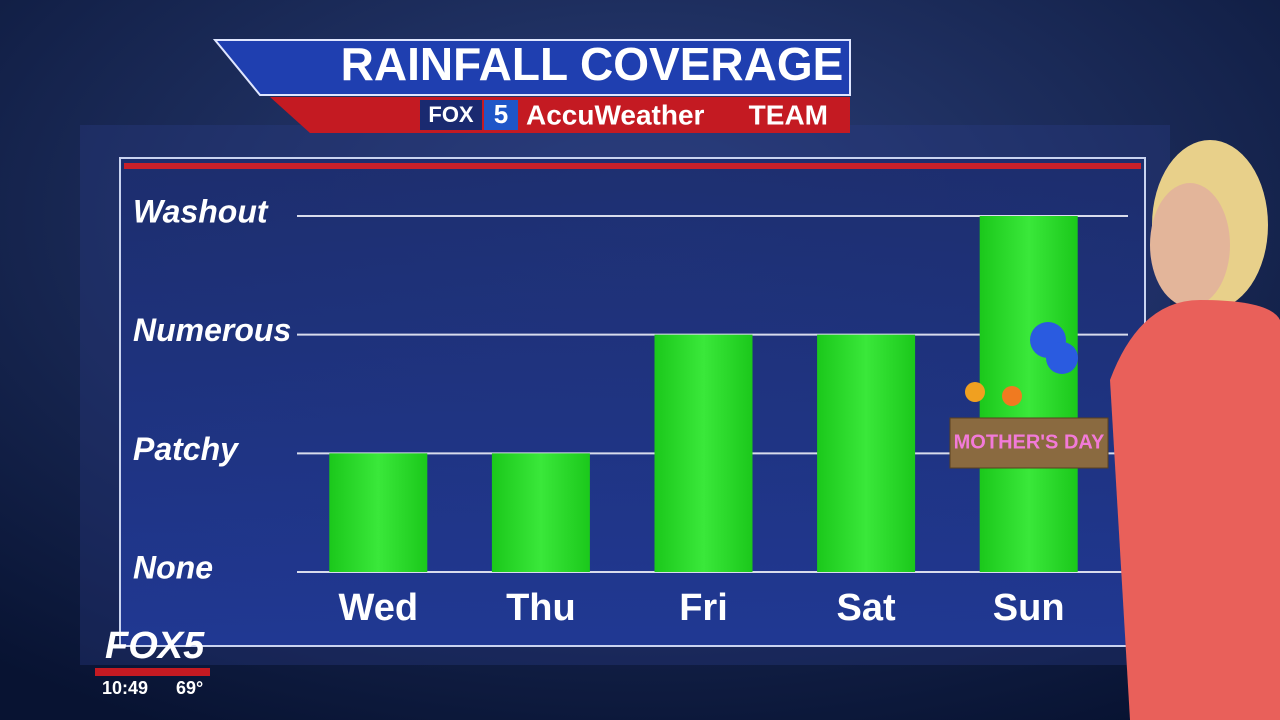 This screenshot has height=720, width=1280. I want to click on chart-title: RAINFALL COVERAGE, so click(592, 64).